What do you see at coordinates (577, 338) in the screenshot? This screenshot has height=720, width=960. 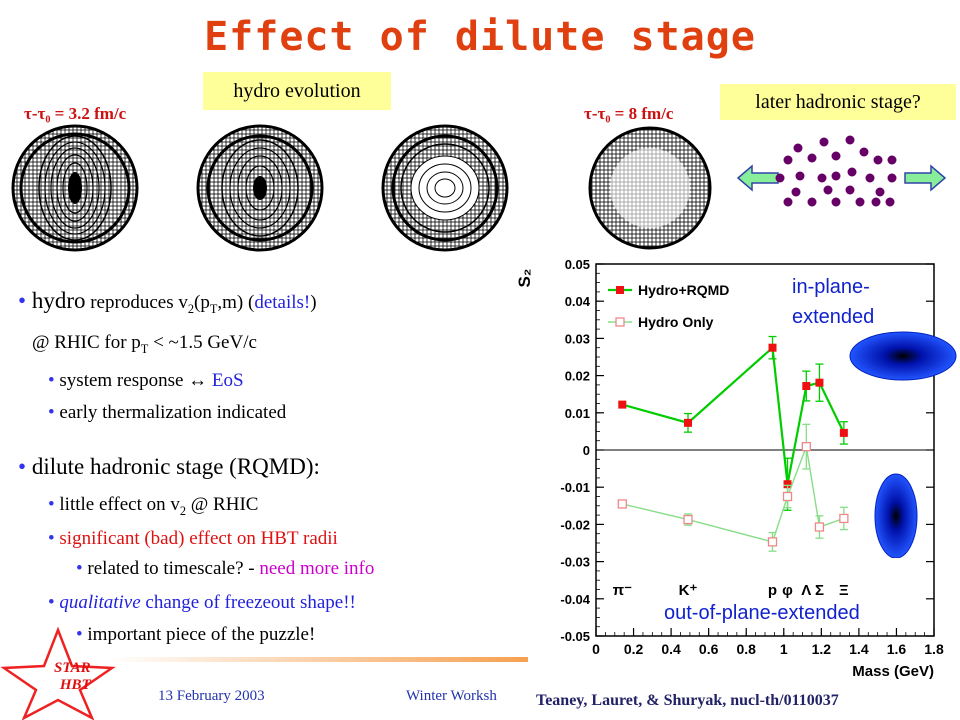 I see `y-tick-label: 0.03` at bounding box center [577, 338].